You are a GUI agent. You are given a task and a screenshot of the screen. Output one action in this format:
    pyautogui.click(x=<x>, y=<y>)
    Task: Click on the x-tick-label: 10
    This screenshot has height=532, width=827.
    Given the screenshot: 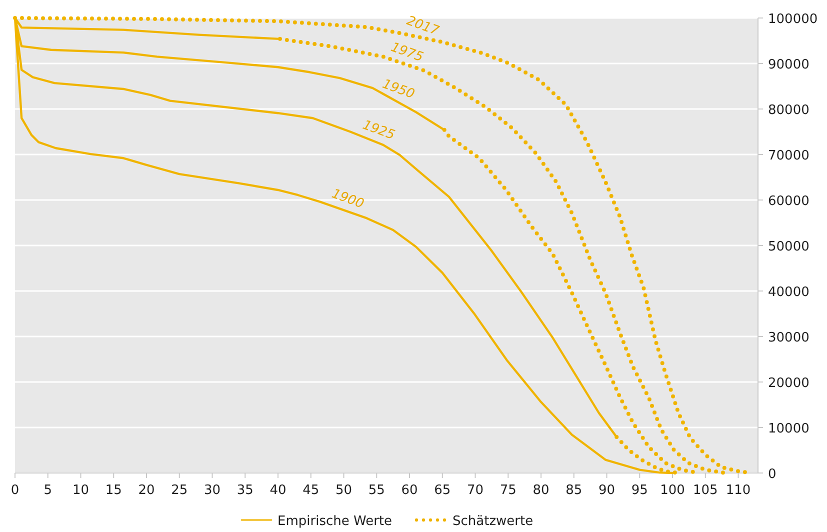 What is the action you would take?
    pyautogui.click(x=81, y=490)
    